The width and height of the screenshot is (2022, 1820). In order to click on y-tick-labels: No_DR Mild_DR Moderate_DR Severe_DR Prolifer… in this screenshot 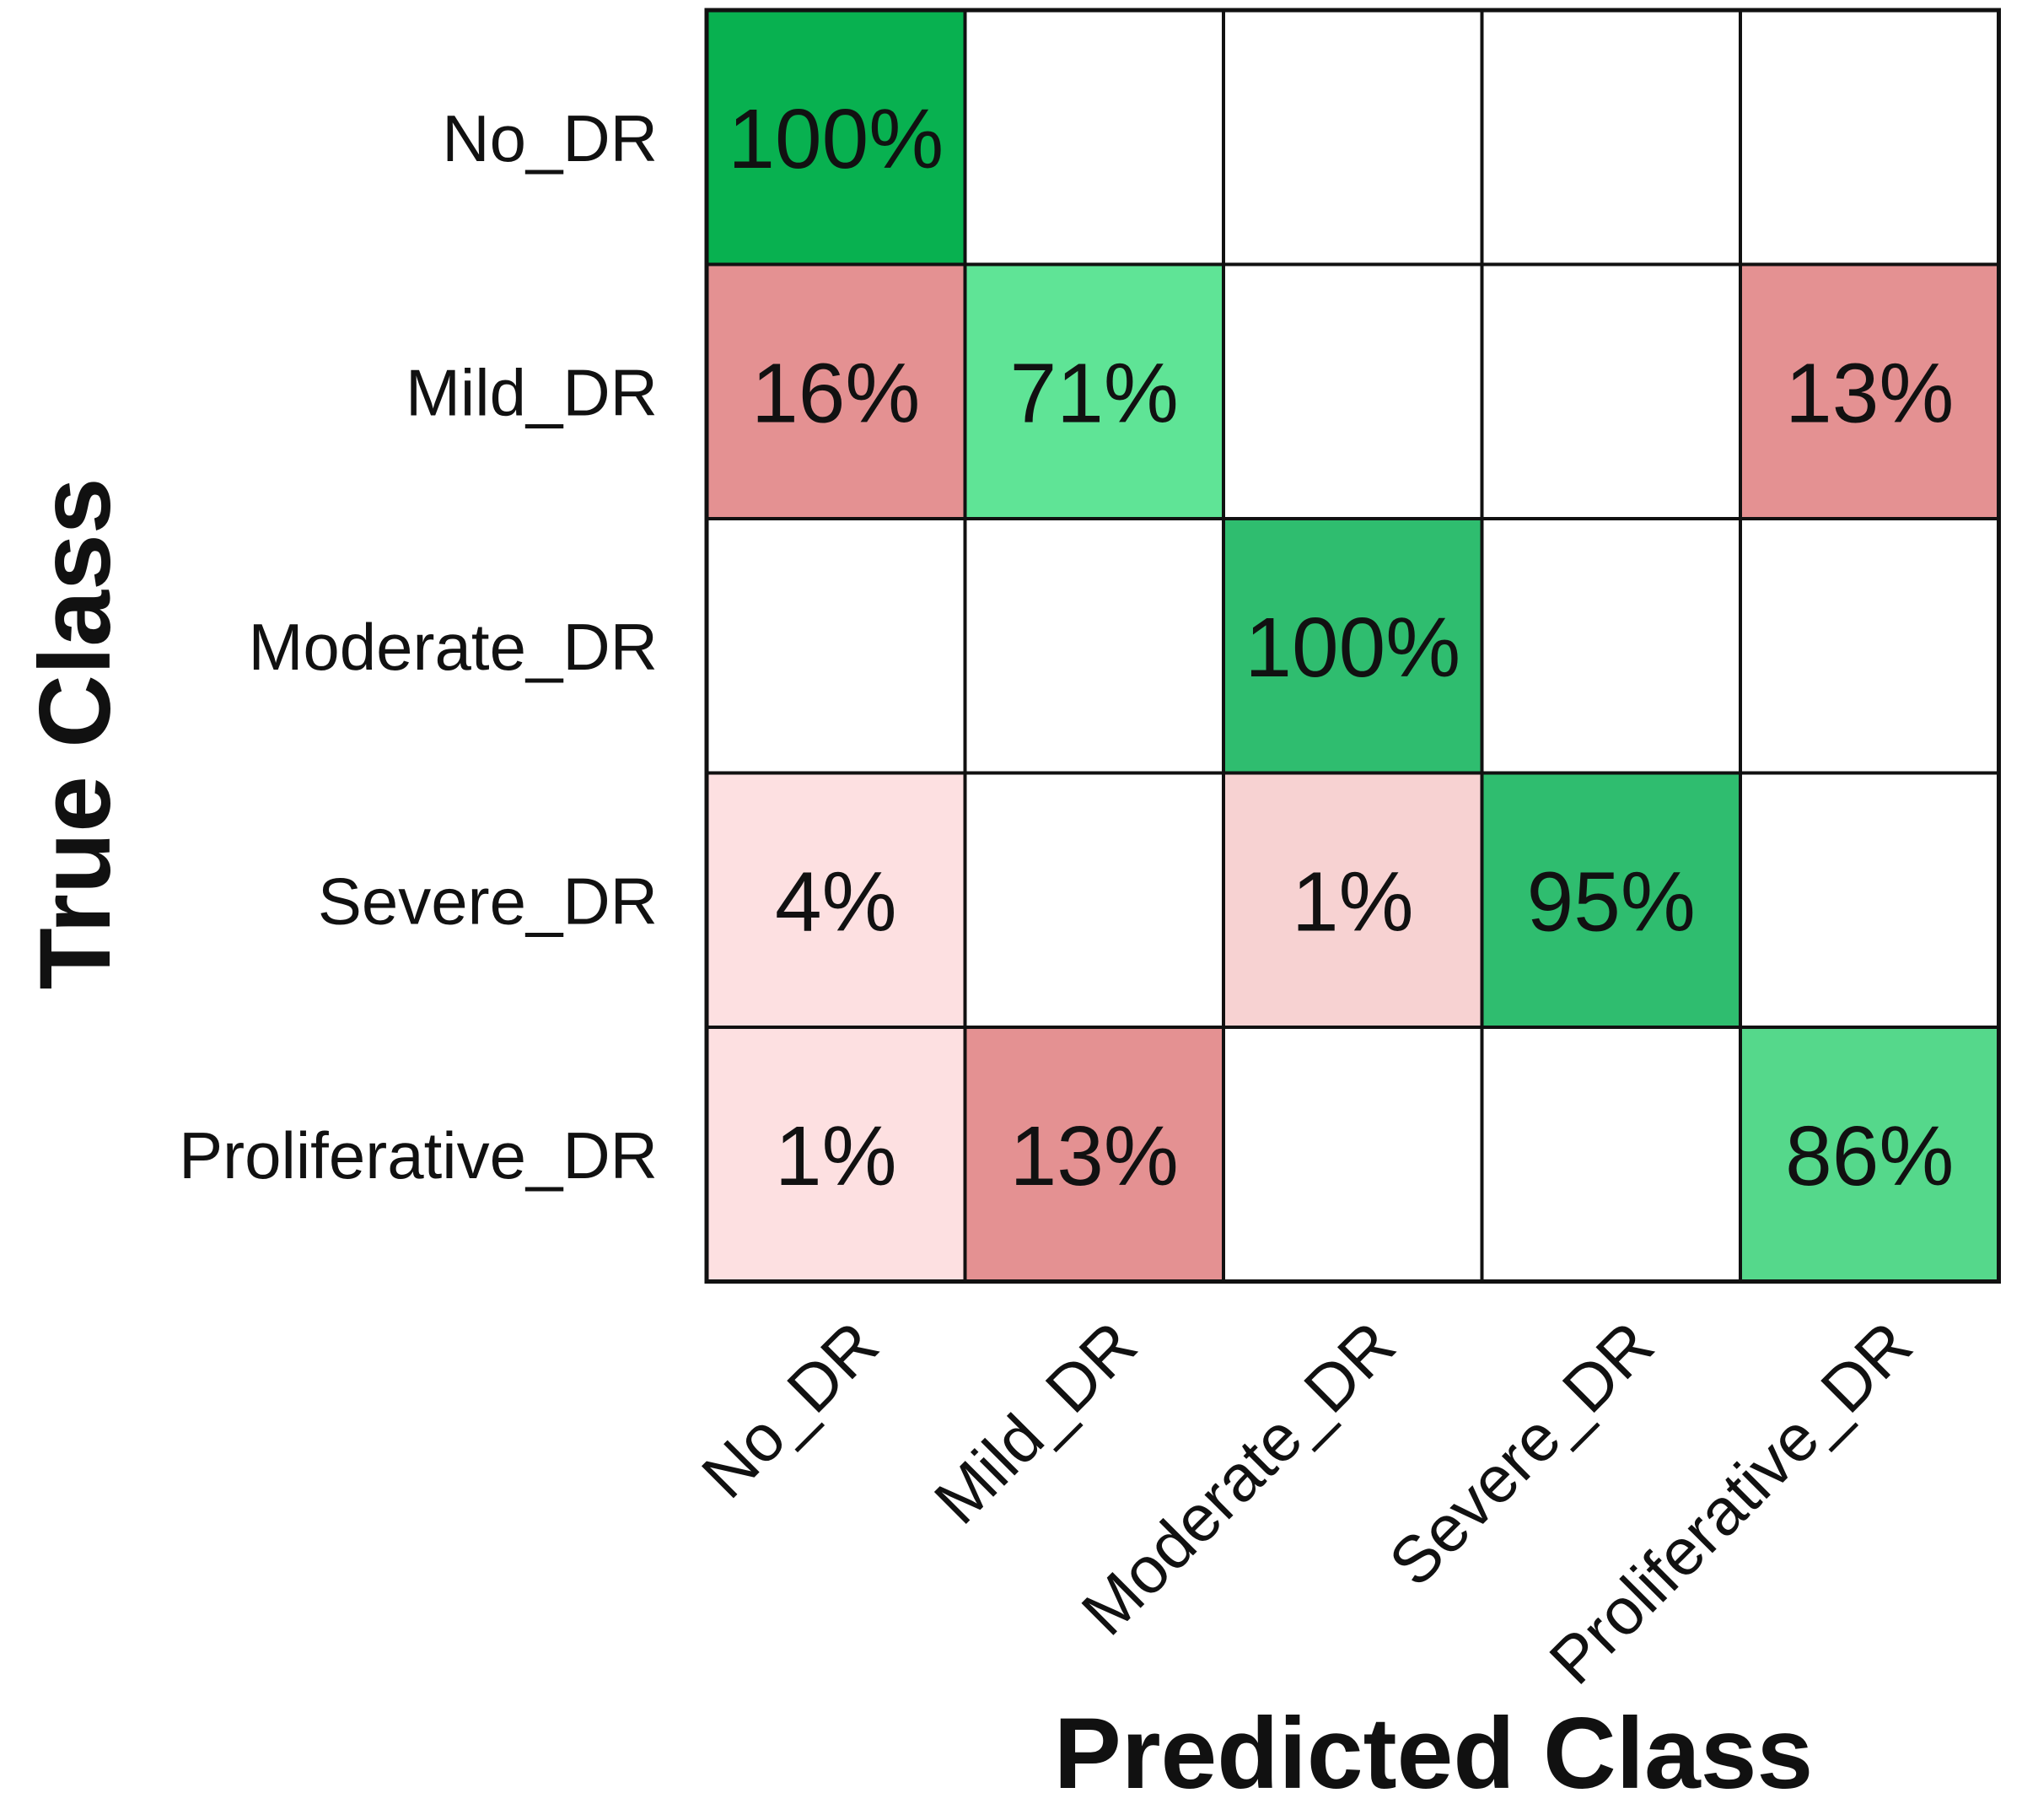, I will do `click(418, 647)`.